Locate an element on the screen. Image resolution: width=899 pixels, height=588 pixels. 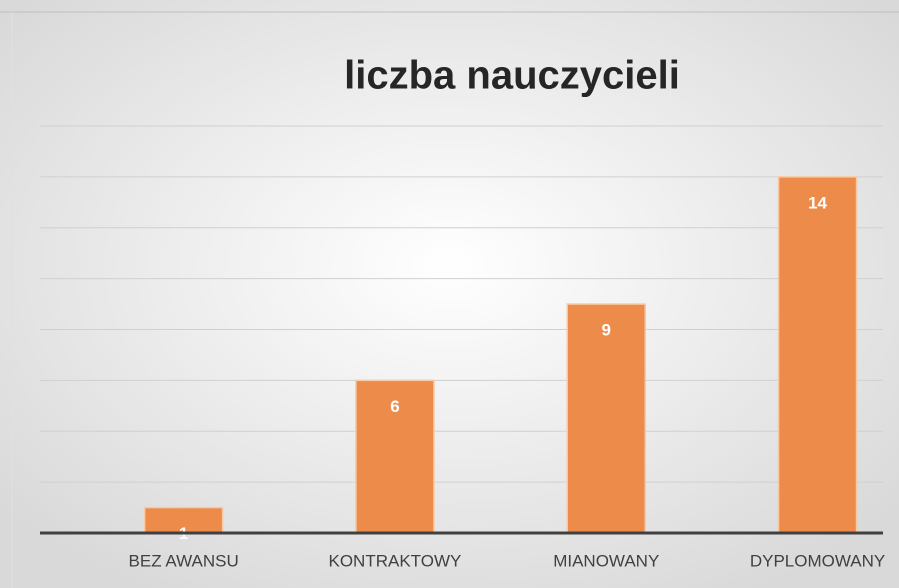
x-tick-label: MIANOWANY is located at coordinates (606, 560).